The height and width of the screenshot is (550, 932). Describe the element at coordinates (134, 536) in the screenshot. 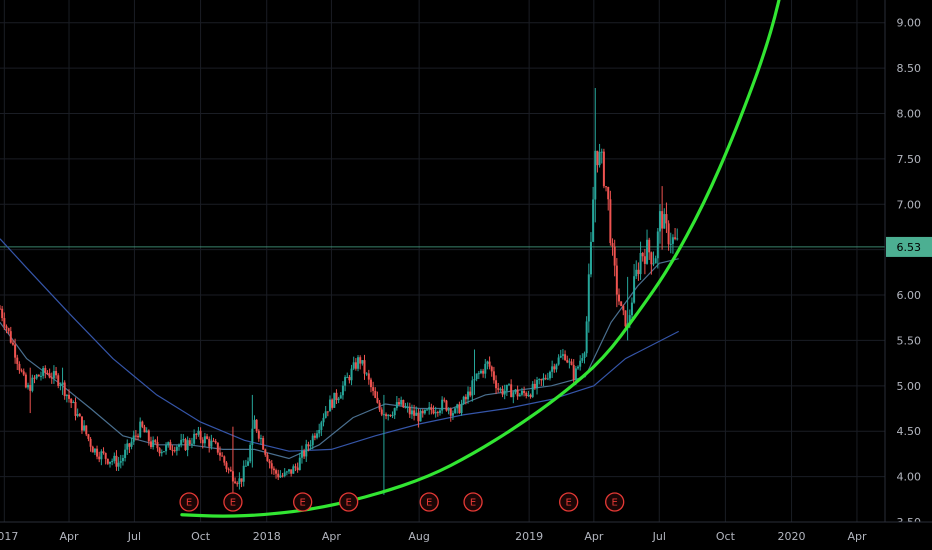

I see `x-tick-label: Jul` at that location.